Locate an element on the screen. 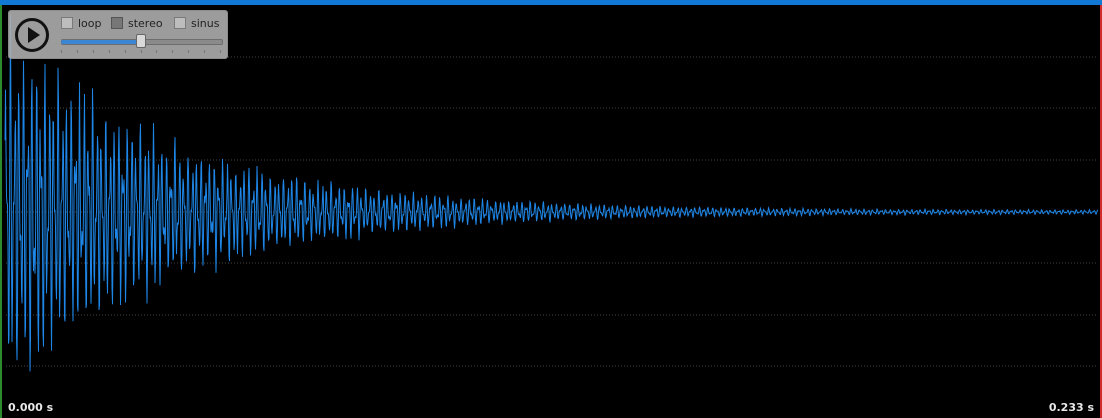 This screenshot has width=1102, height=418. top-accent-bar is located at coordinates (551, 2).